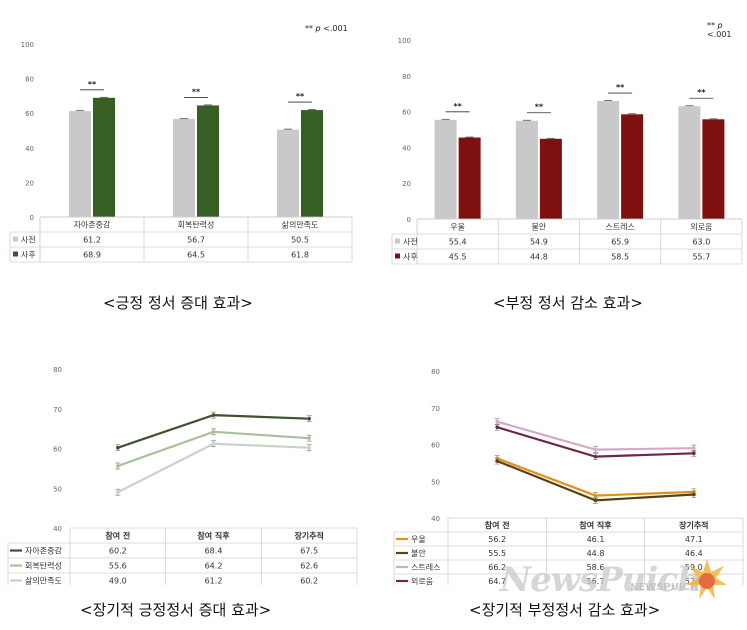  What do you see at coordinates (178, 303) in the screenshot?
I see `caption-positive-effect: <긍정 정서 증대 효과>` at bounding box center [178, 303].